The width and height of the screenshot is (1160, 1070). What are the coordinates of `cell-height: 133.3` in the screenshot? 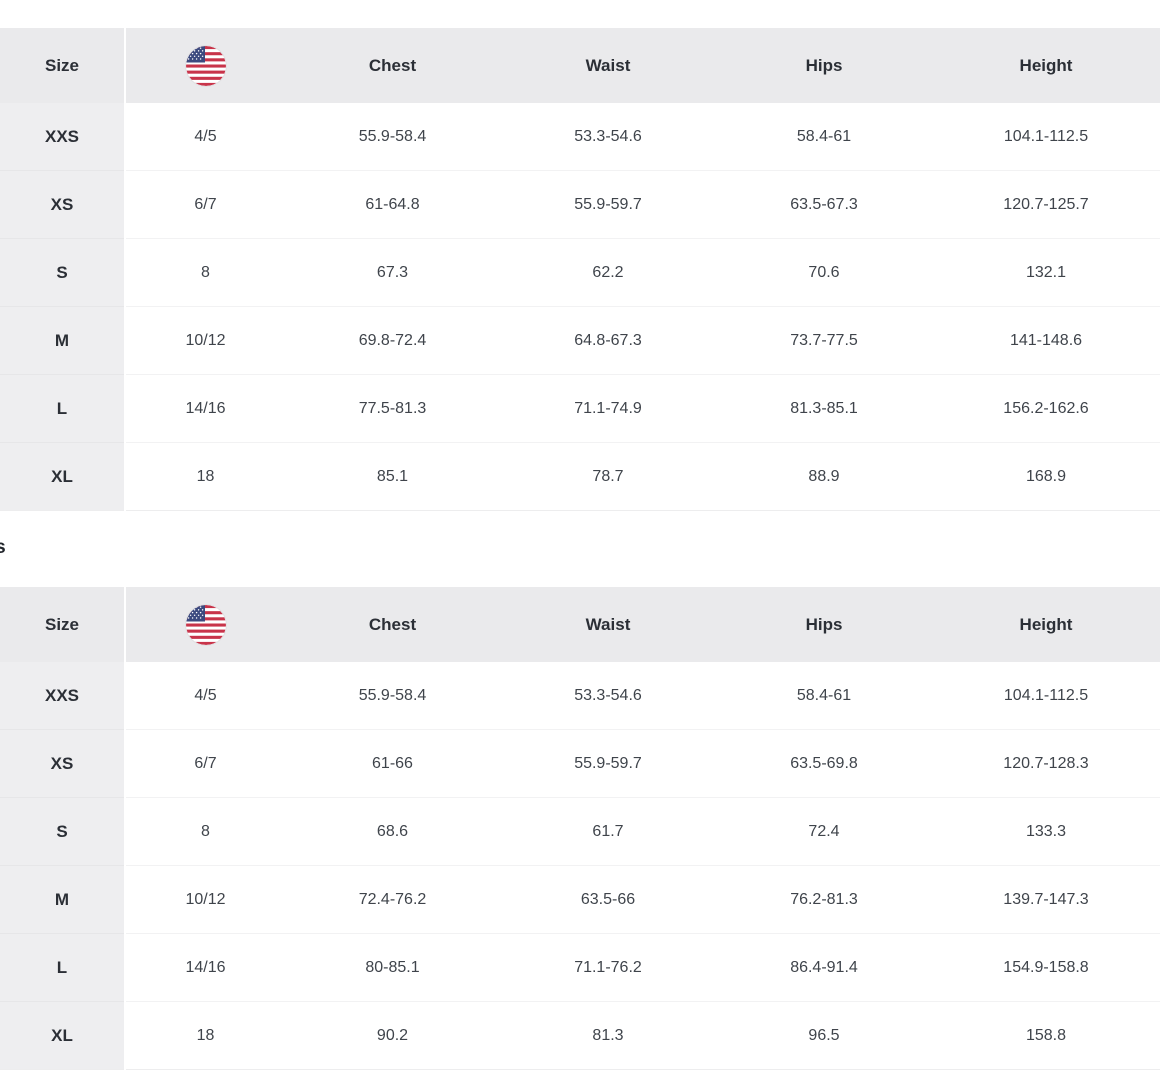 It's located at (1046, 831).